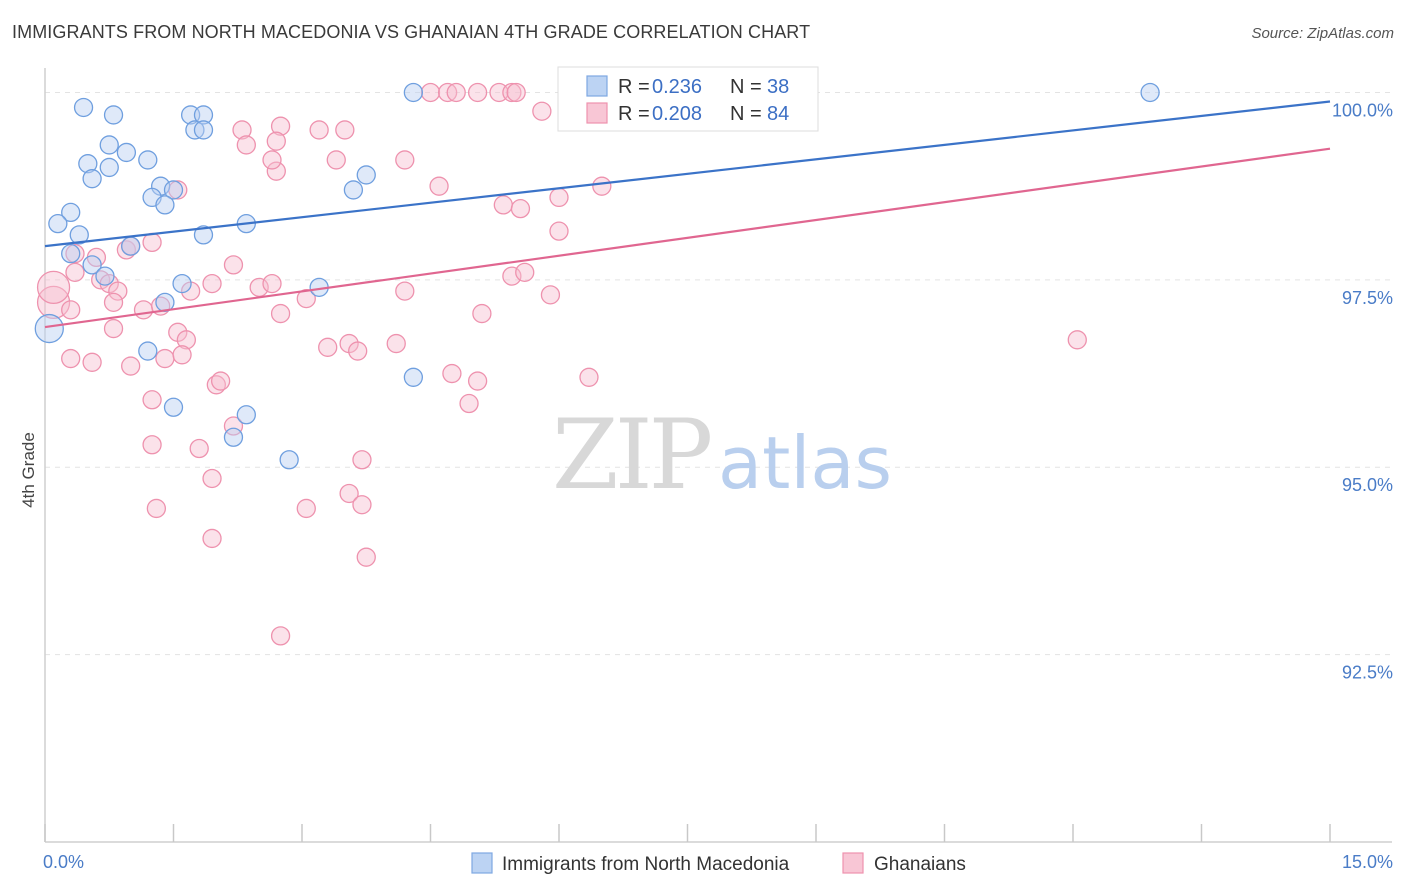 This screenshot has height=892, width=1406. What do you see at coordinates (805, 463) in the screenshot?
I see `watermark-atlas: atlas` at bounding box center [805, 463].